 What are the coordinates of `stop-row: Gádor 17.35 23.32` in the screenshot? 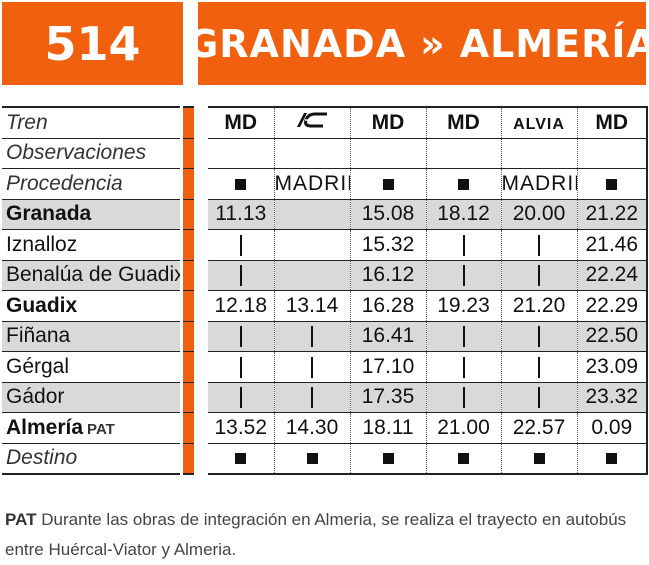 It's located at (325, 397).